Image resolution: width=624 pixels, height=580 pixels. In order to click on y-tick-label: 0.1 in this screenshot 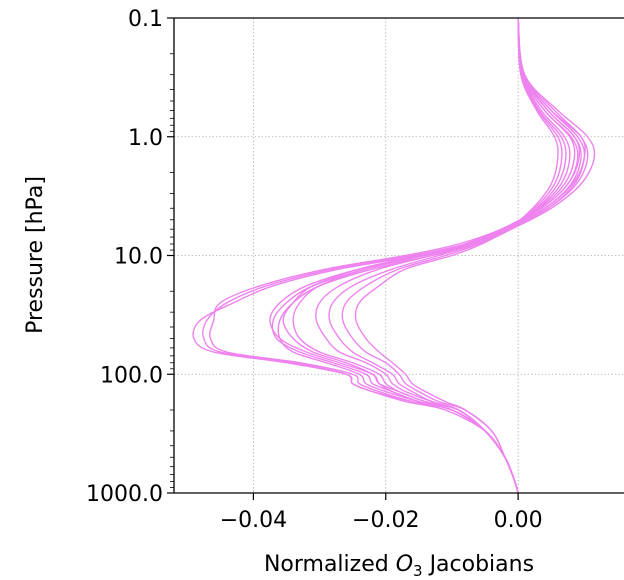, I will do `click(145, 19)`.